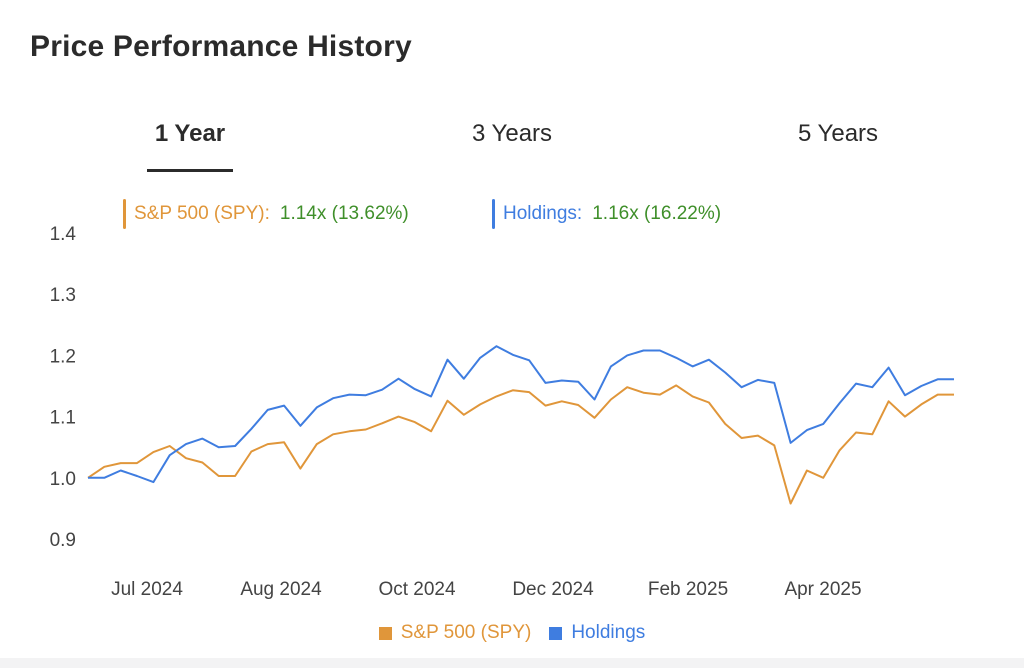 This screenshot has width=1024, height=668. What do you see at coordinates (838, 133) in the screenshot?
I see `tab-label: 5 Years` at bounding box center [838, 133].